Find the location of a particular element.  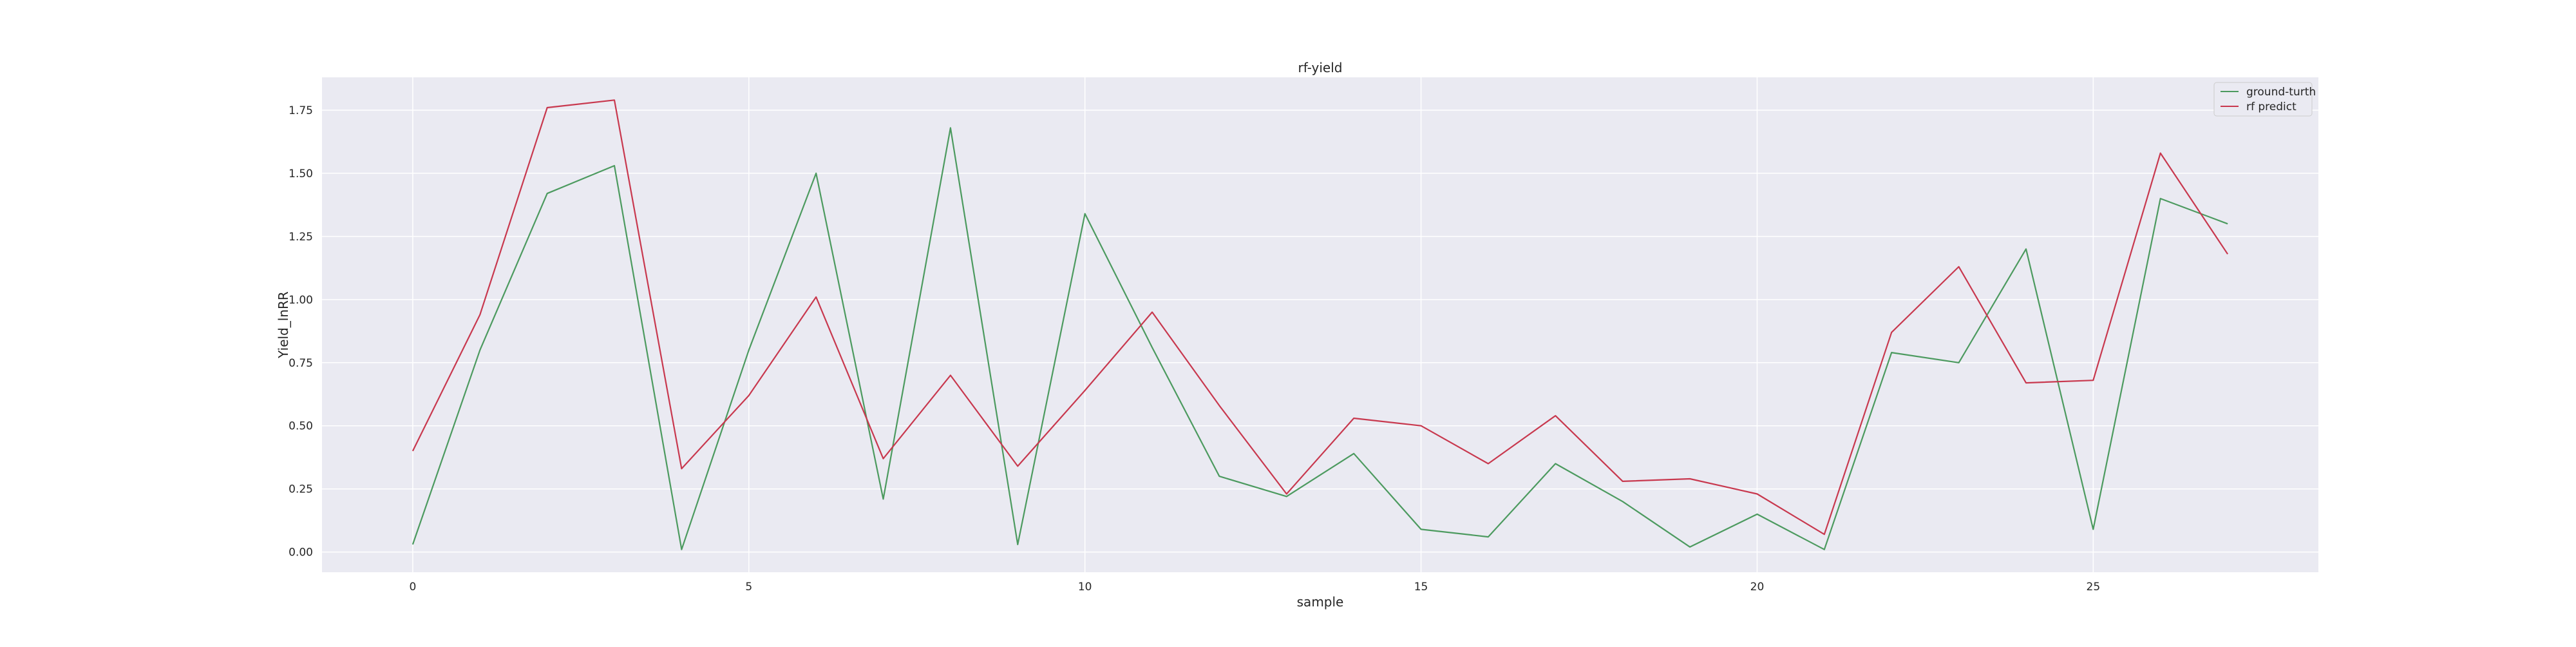

legend-label-rf-predict: rf predict is located at coordinates (2271, 107).